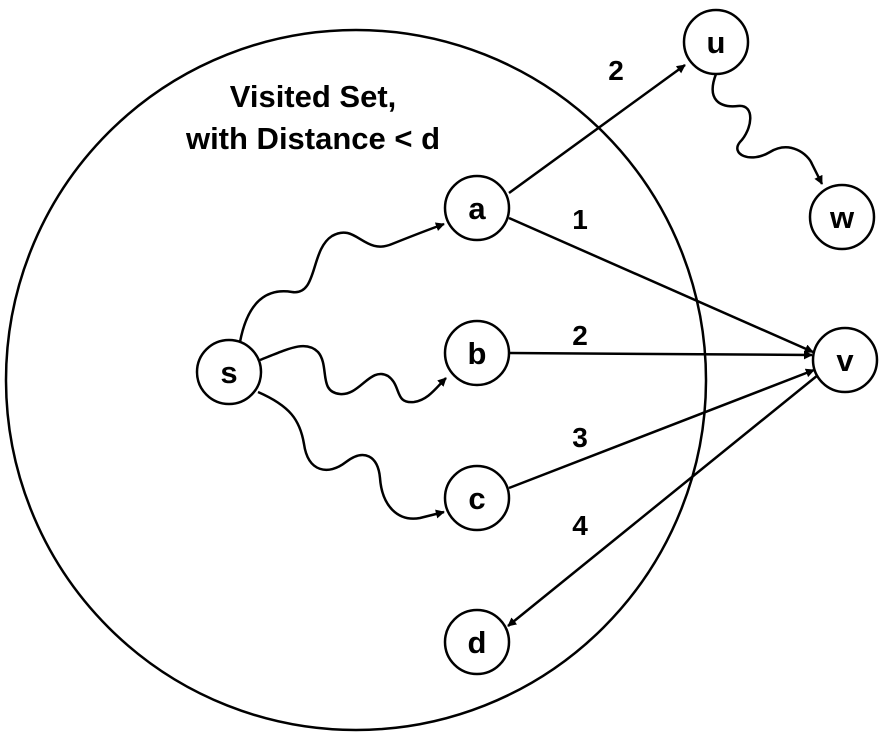  Describe the element at coordinates (353, 374) in the screenshot. I see `edge-s-b-wavy-arrow` at that location.